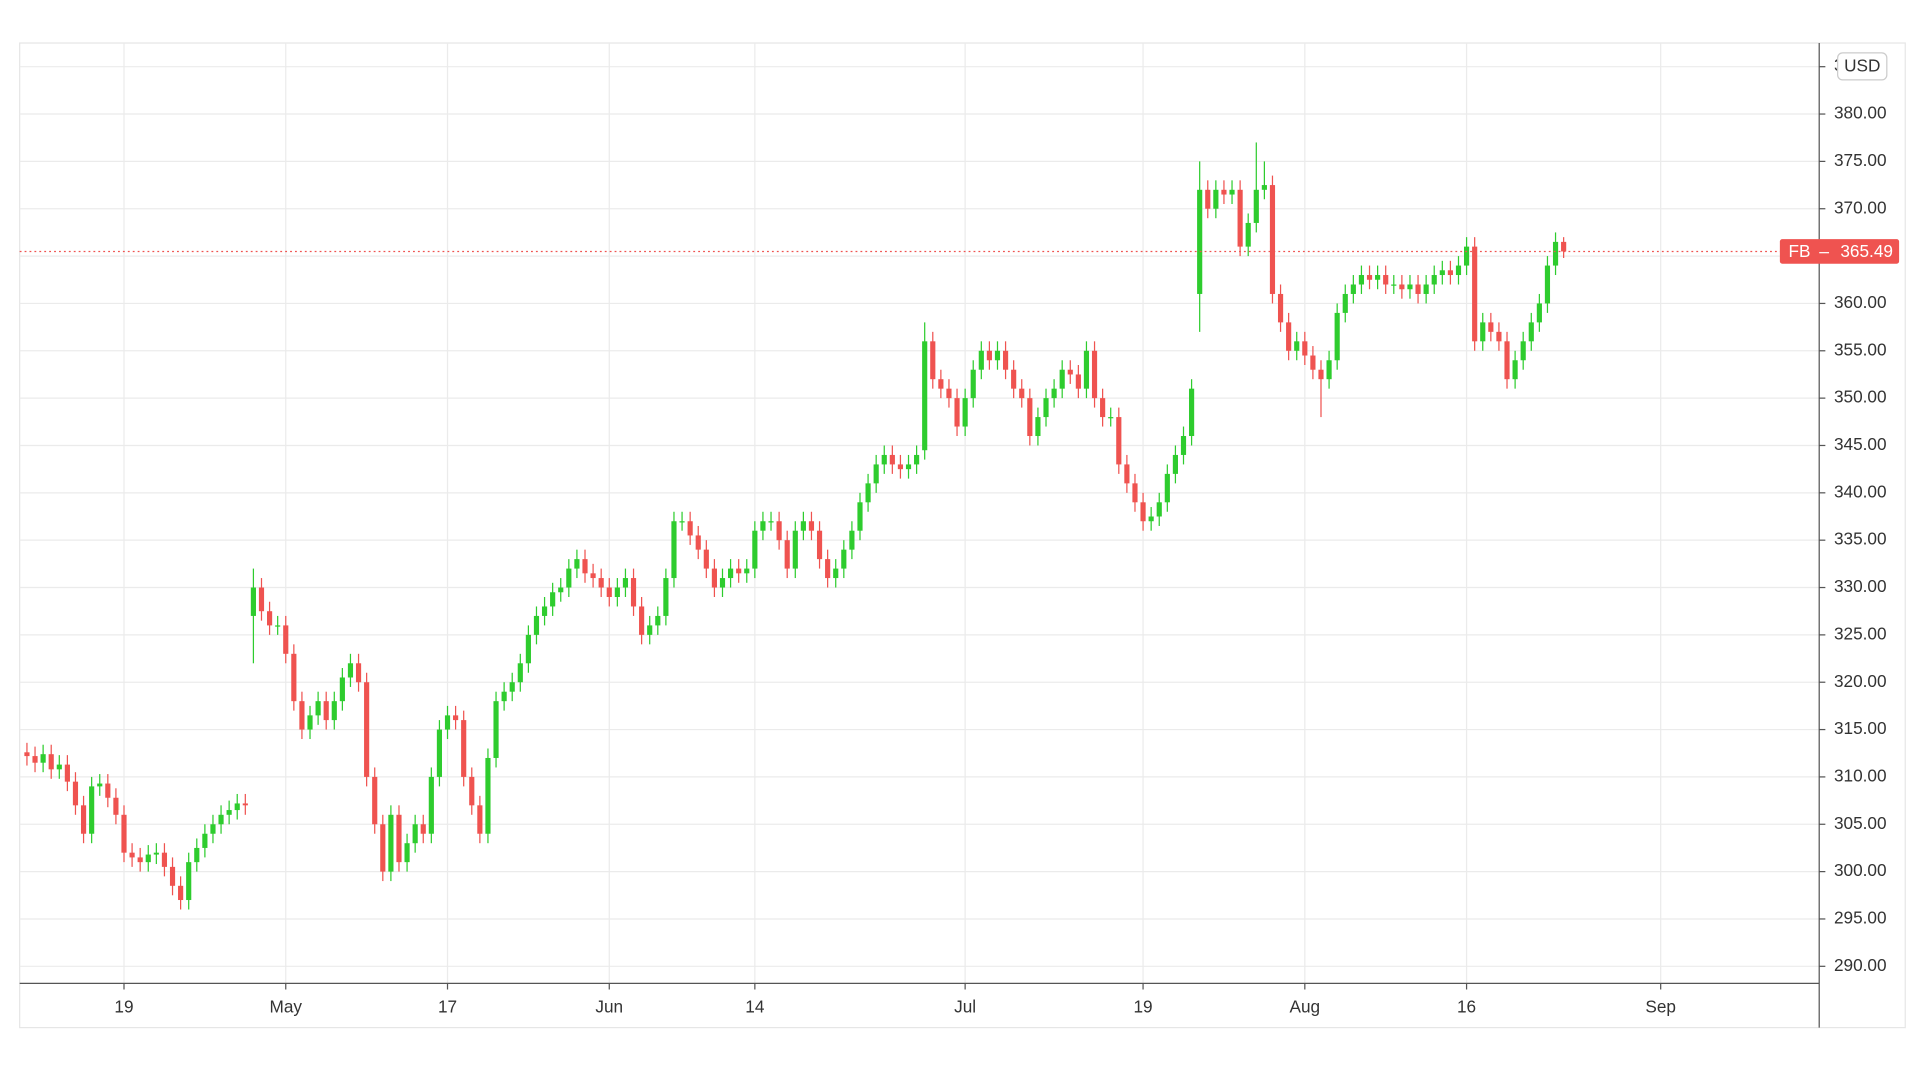 The height and width of the screenshot is (1080, 1920). What do you see at coordinates (1839, 251) in the screenshot?
I see `price-tag` at bounding box center [1839, 251].